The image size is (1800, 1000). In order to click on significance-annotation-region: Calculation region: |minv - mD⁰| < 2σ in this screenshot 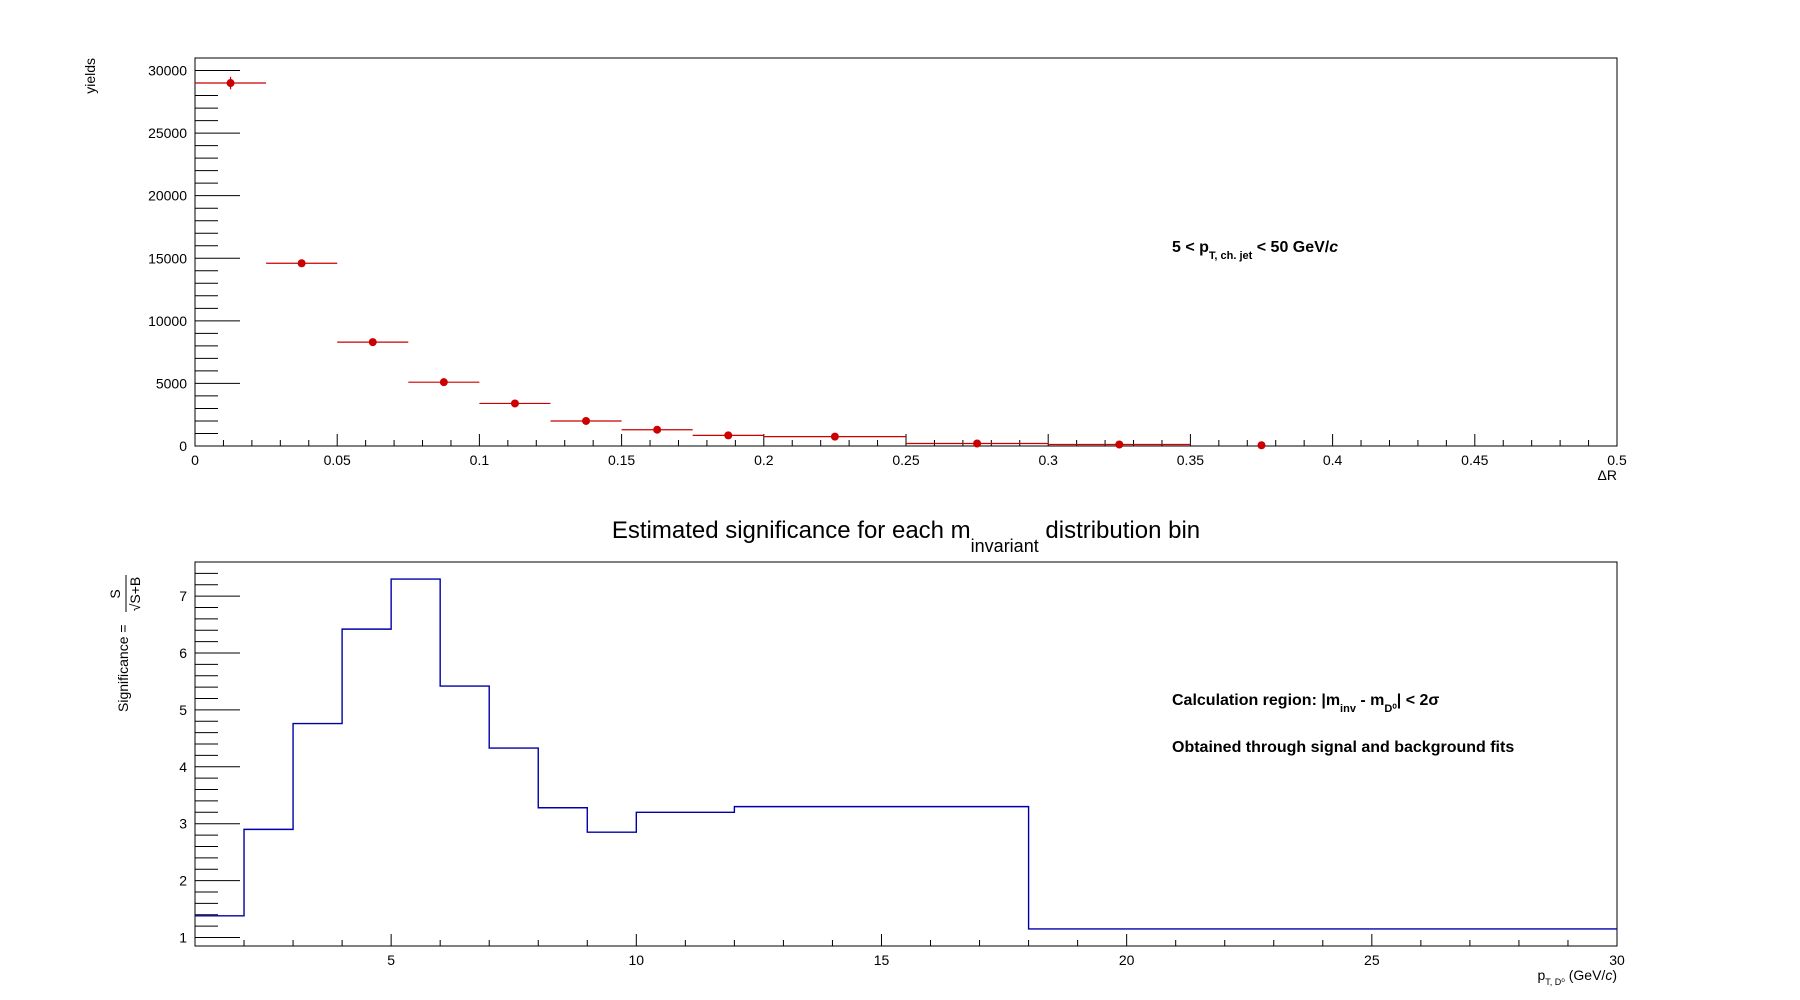, I will do `click(1305, 703)`.